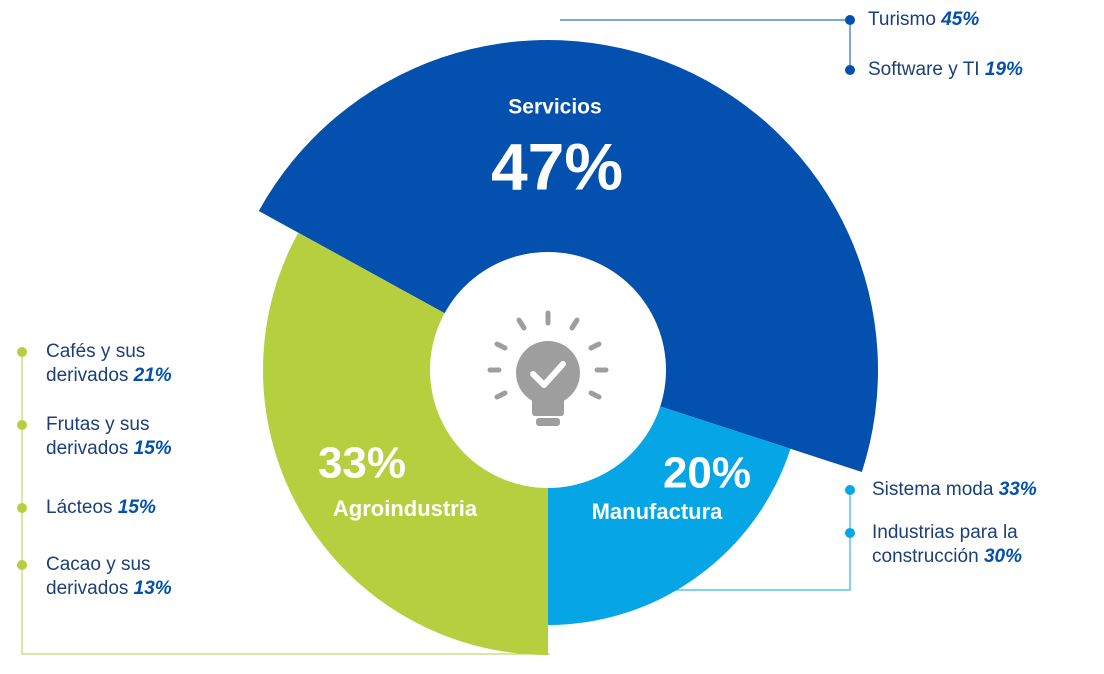 The width and height of the screenshot is (1104, 674). Describe the element at coordinates (658, 511) in the screenshot. I see `slice-label: Manufactura` at that location.